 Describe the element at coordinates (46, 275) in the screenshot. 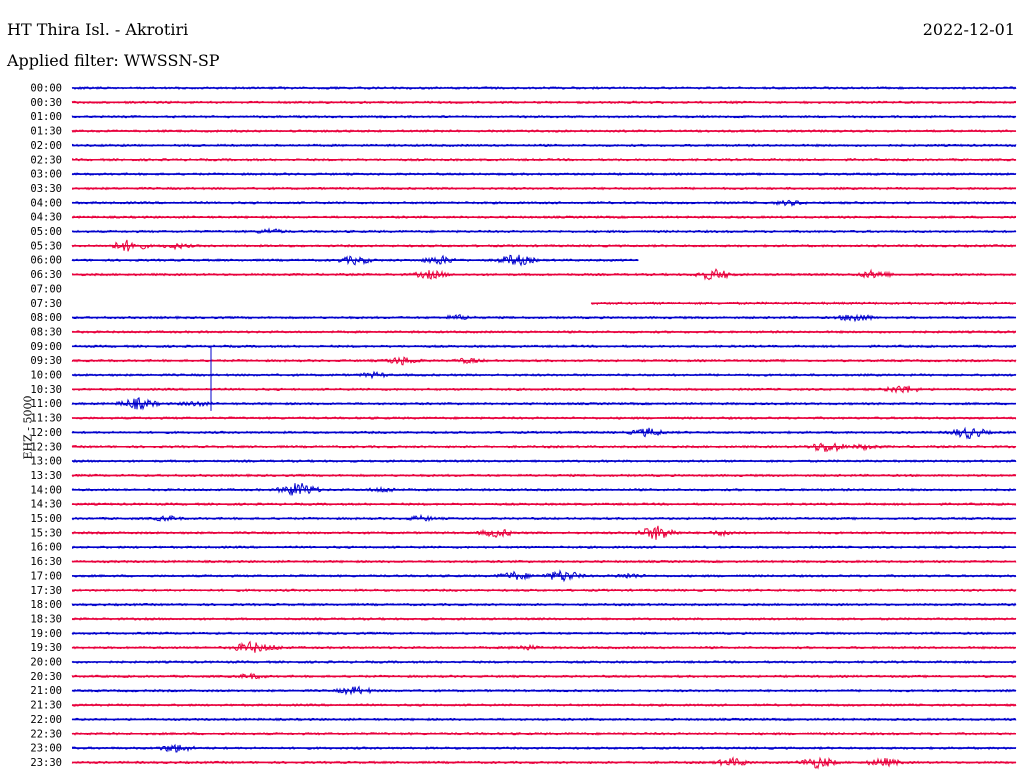

I see `time-tick-label: 06:30` at that location.